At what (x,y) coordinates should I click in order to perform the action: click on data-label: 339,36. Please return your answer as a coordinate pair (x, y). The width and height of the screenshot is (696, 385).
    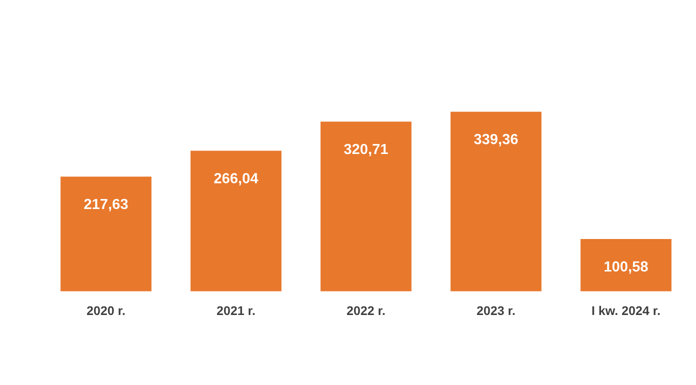
    Looking at the image, I should click on (496, 140).